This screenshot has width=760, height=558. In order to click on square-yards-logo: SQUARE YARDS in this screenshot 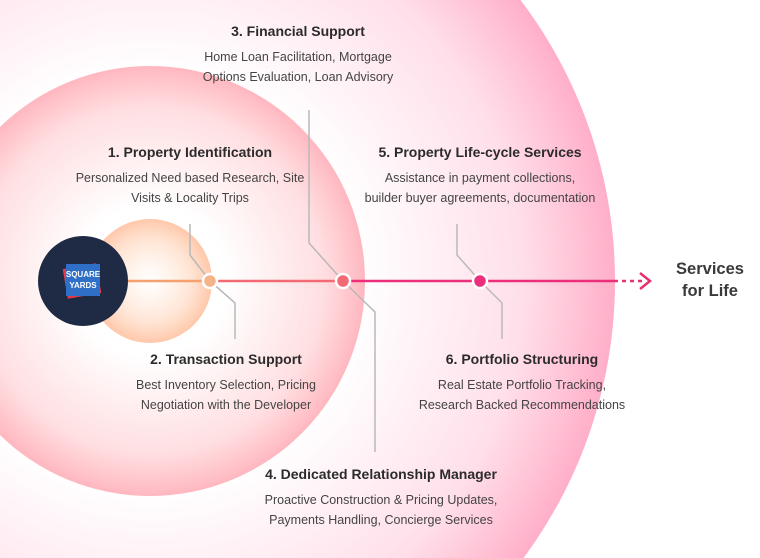, I will do `click(83, 281)`.